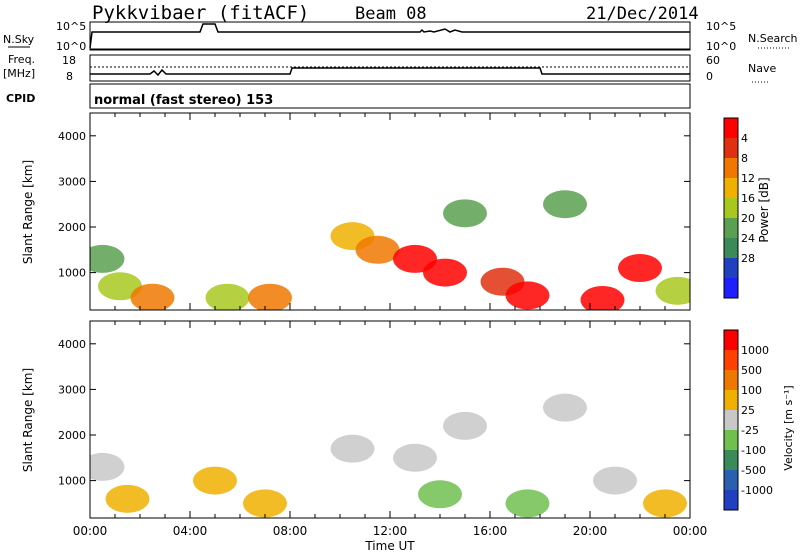 This screenshot has width=800, height=559. What do you see at coordinates (721, 46) in the screenshot?
I see `nsky-tick-bottom-right: 10^0` at bounding box center [721, 46].